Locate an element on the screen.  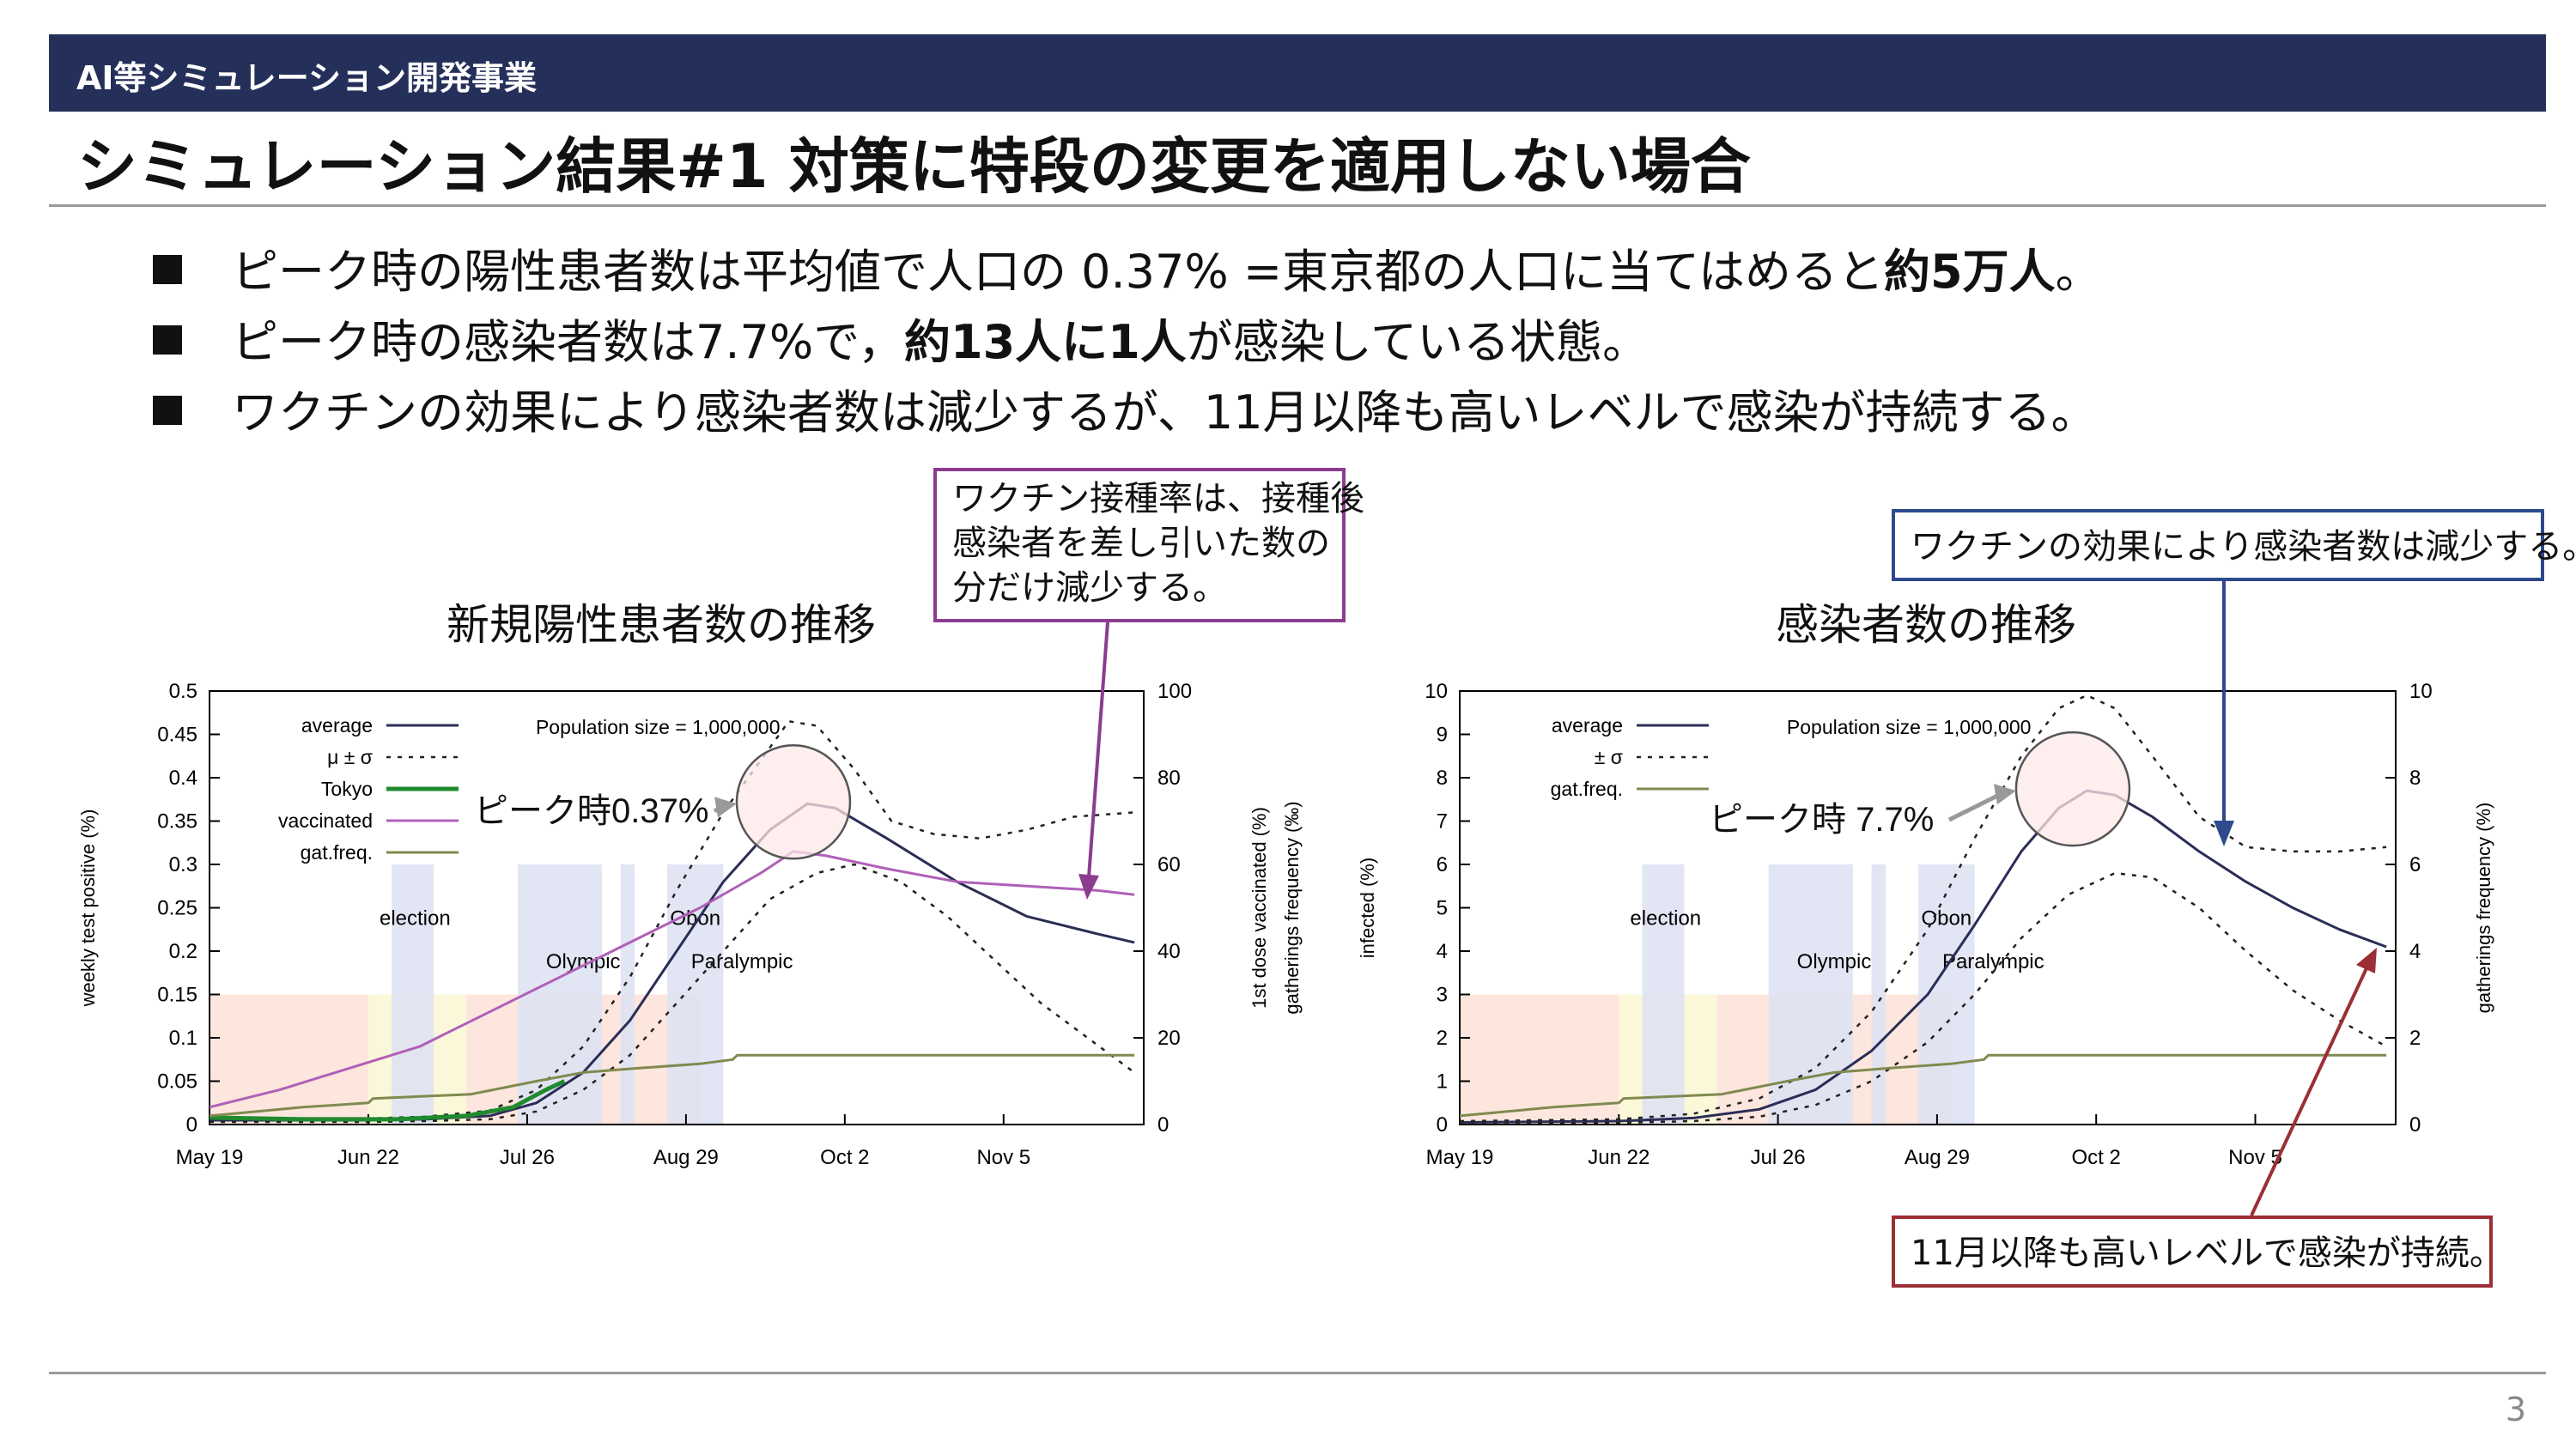
vaccine-rate-line-3: 分だけ減少する。 is located at coordinates (1089, 588).